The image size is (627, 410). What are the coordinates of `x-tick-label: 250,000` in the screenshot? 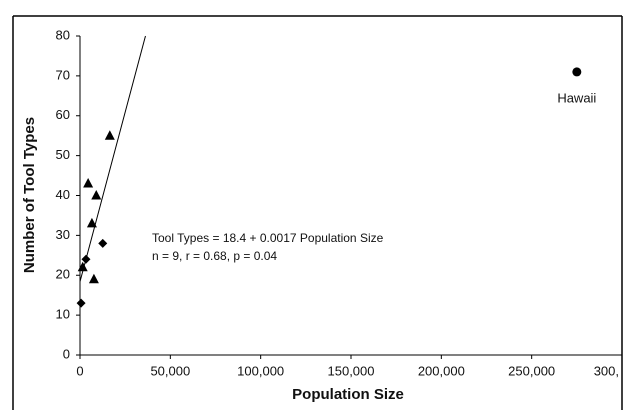 It's located at (531, 370).